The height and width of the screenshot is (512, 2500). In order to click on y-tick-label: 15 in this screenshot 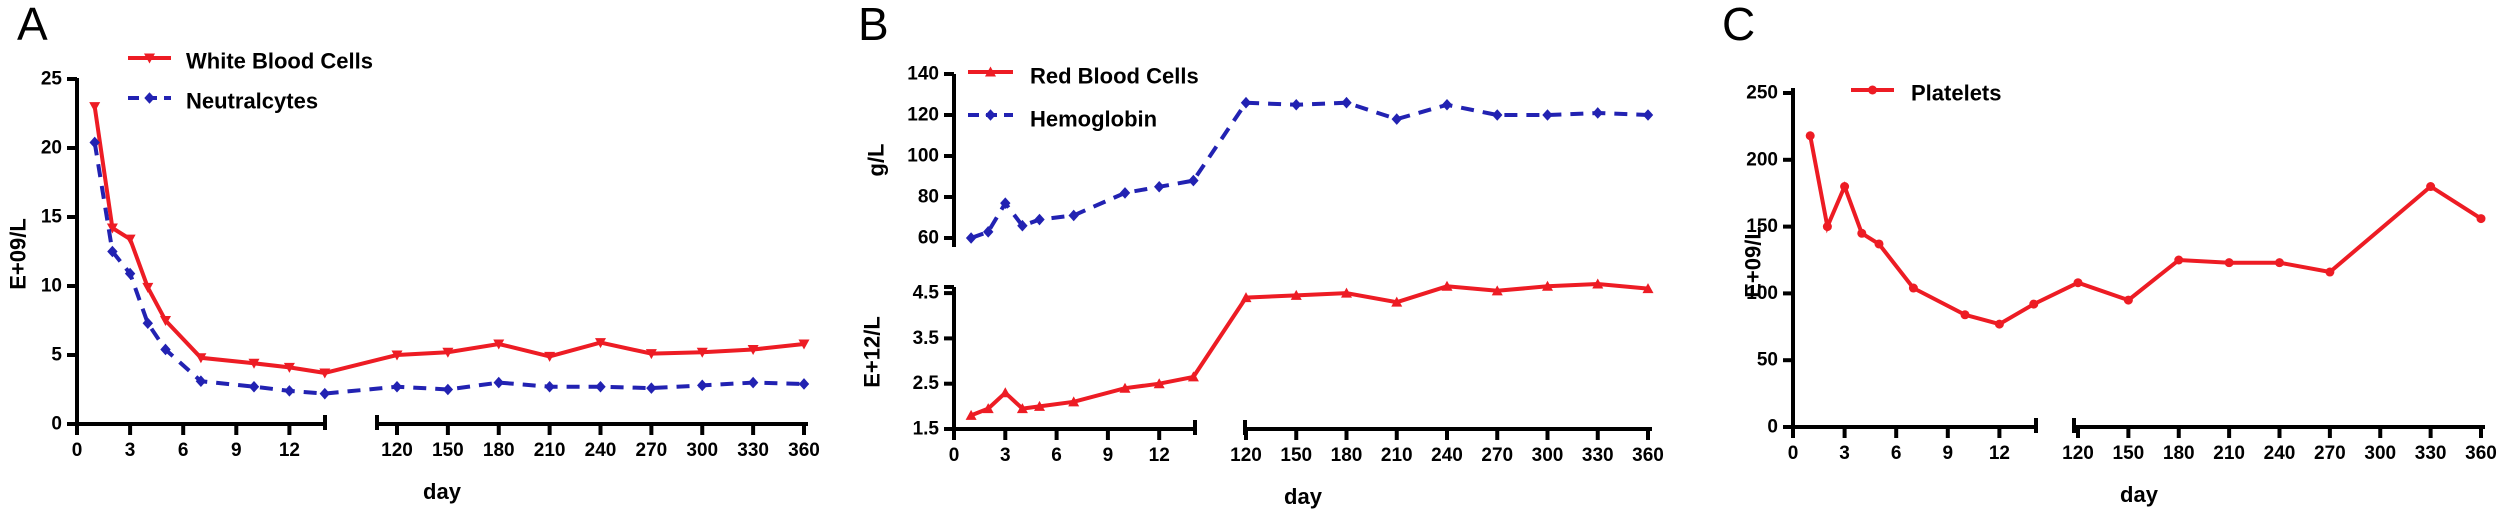, I will do `click(52, 217)`.